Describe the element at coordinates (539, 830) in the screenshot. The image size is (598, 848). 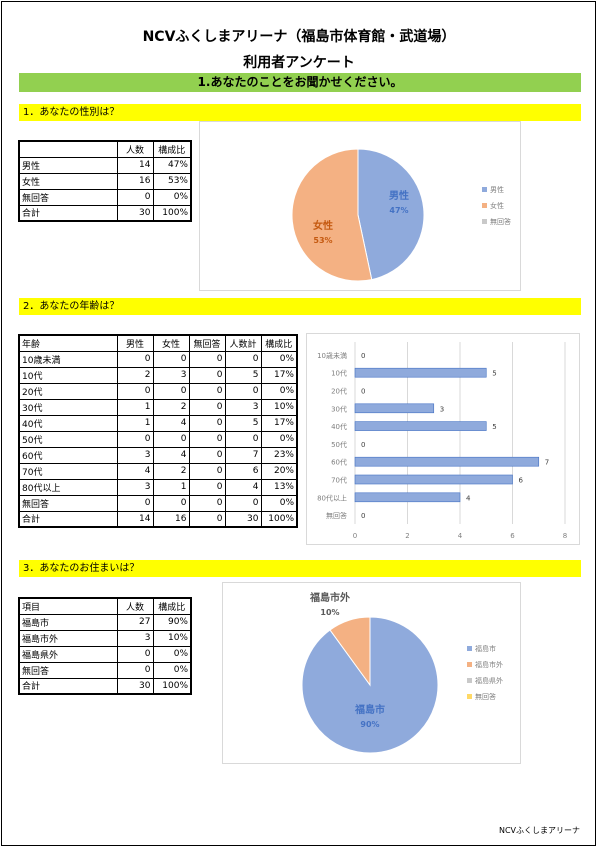
I see `footer-text: NCVふくしまアリーナ` at that location.